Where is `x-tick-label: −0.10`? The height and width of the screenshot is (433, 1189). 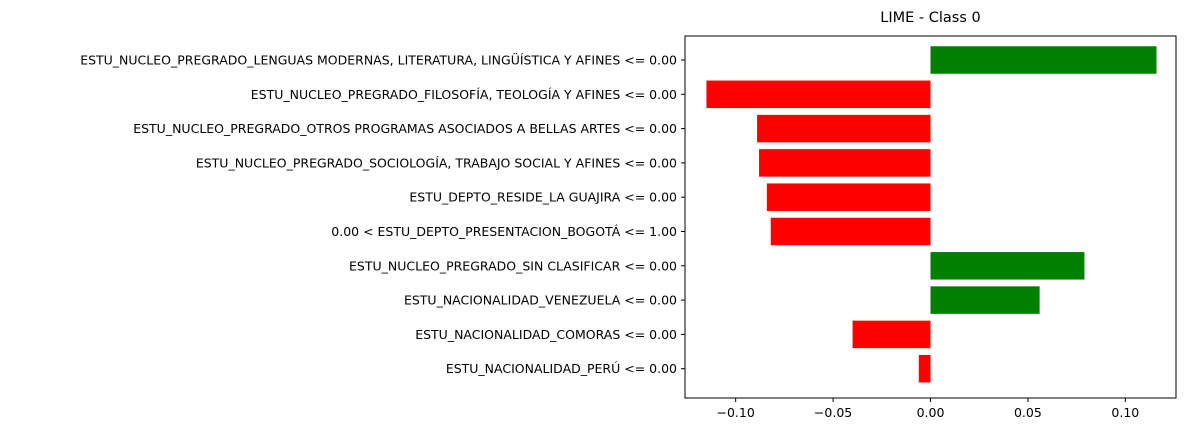 x-tick-label: −0.10 is located at coordinates (736, 412).